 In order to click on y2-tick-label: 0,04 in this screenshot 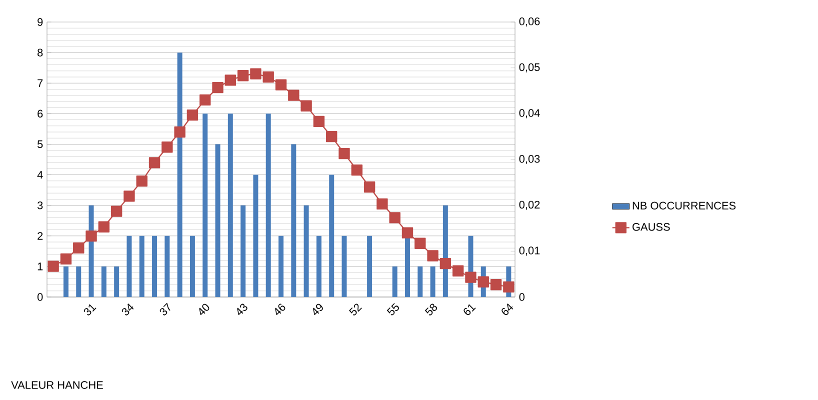, I will do `click(529, 113)`.